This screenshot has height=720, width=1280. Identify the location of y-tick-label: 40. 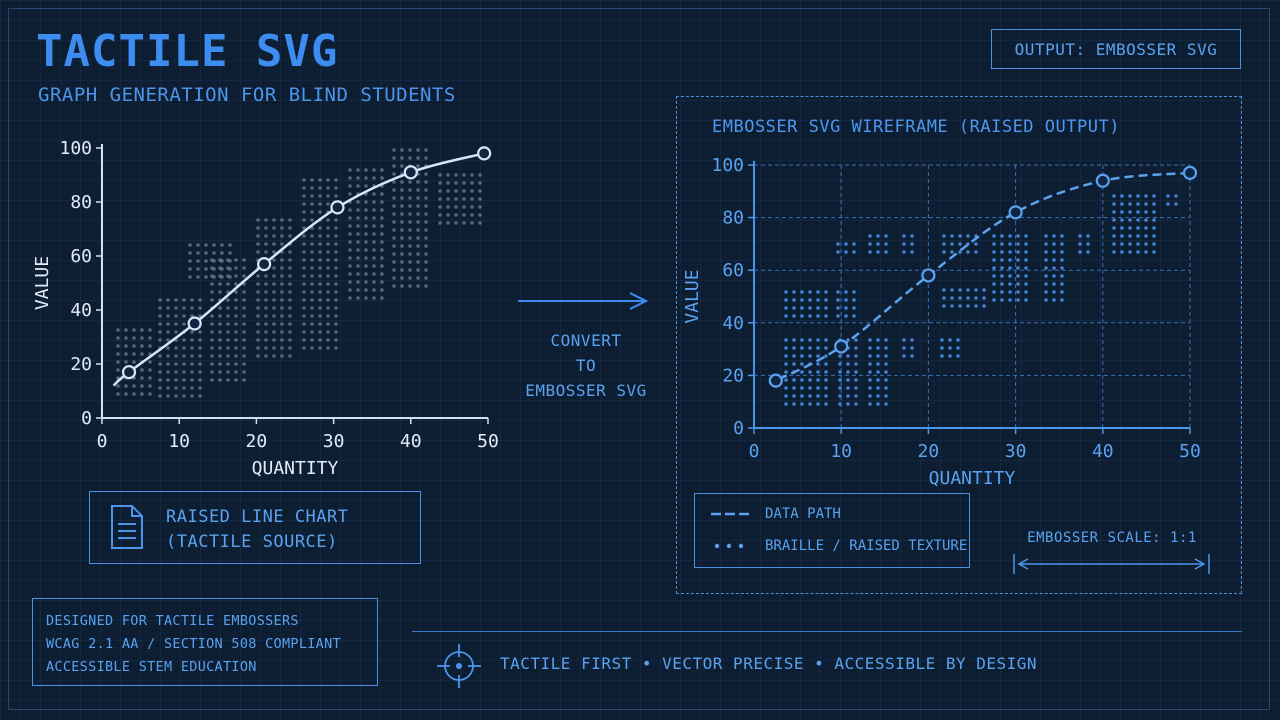
(733, 323).